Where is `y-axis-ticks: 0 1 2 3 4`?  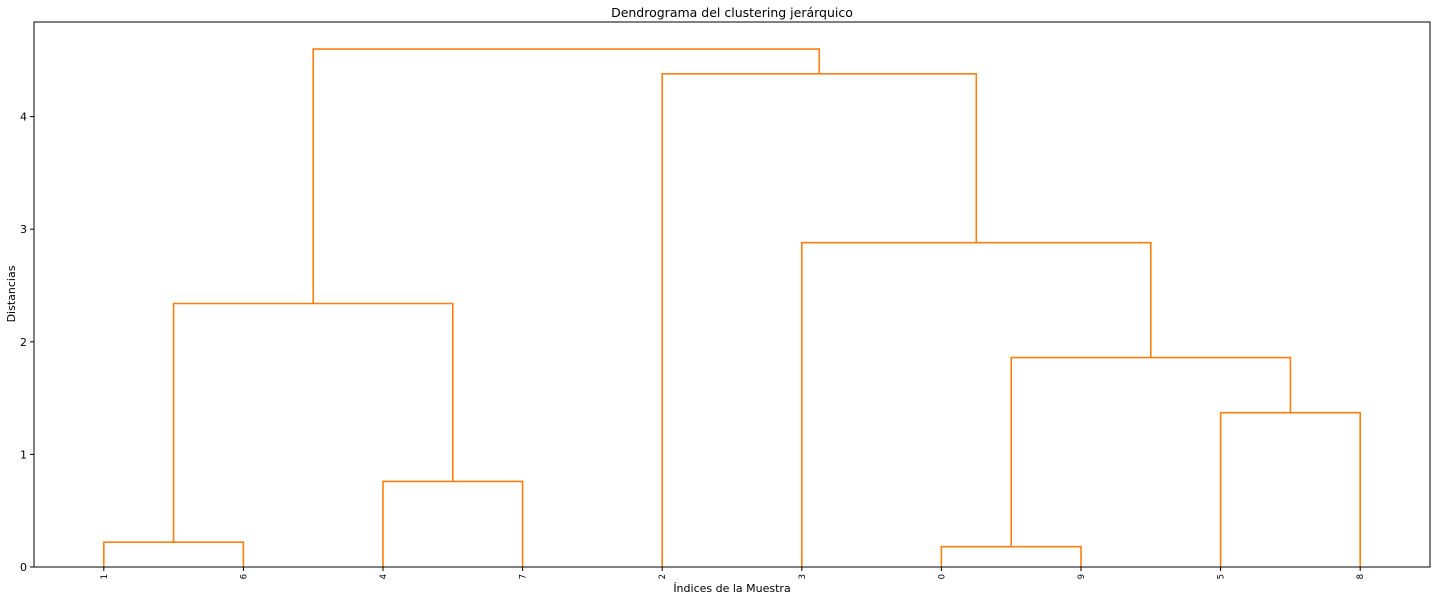 y-axis-ticks: 0 1 2 3 4 is located at coordinates (27, 342).